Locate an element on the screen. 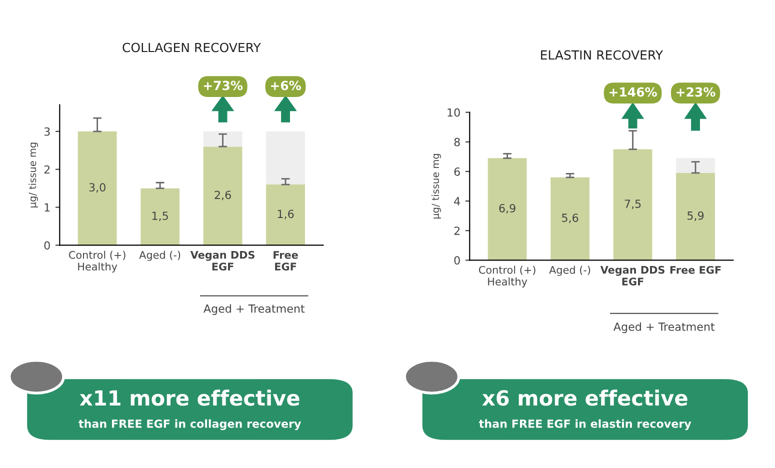  data-label: 5,9 is located at coordinates (696, 216).